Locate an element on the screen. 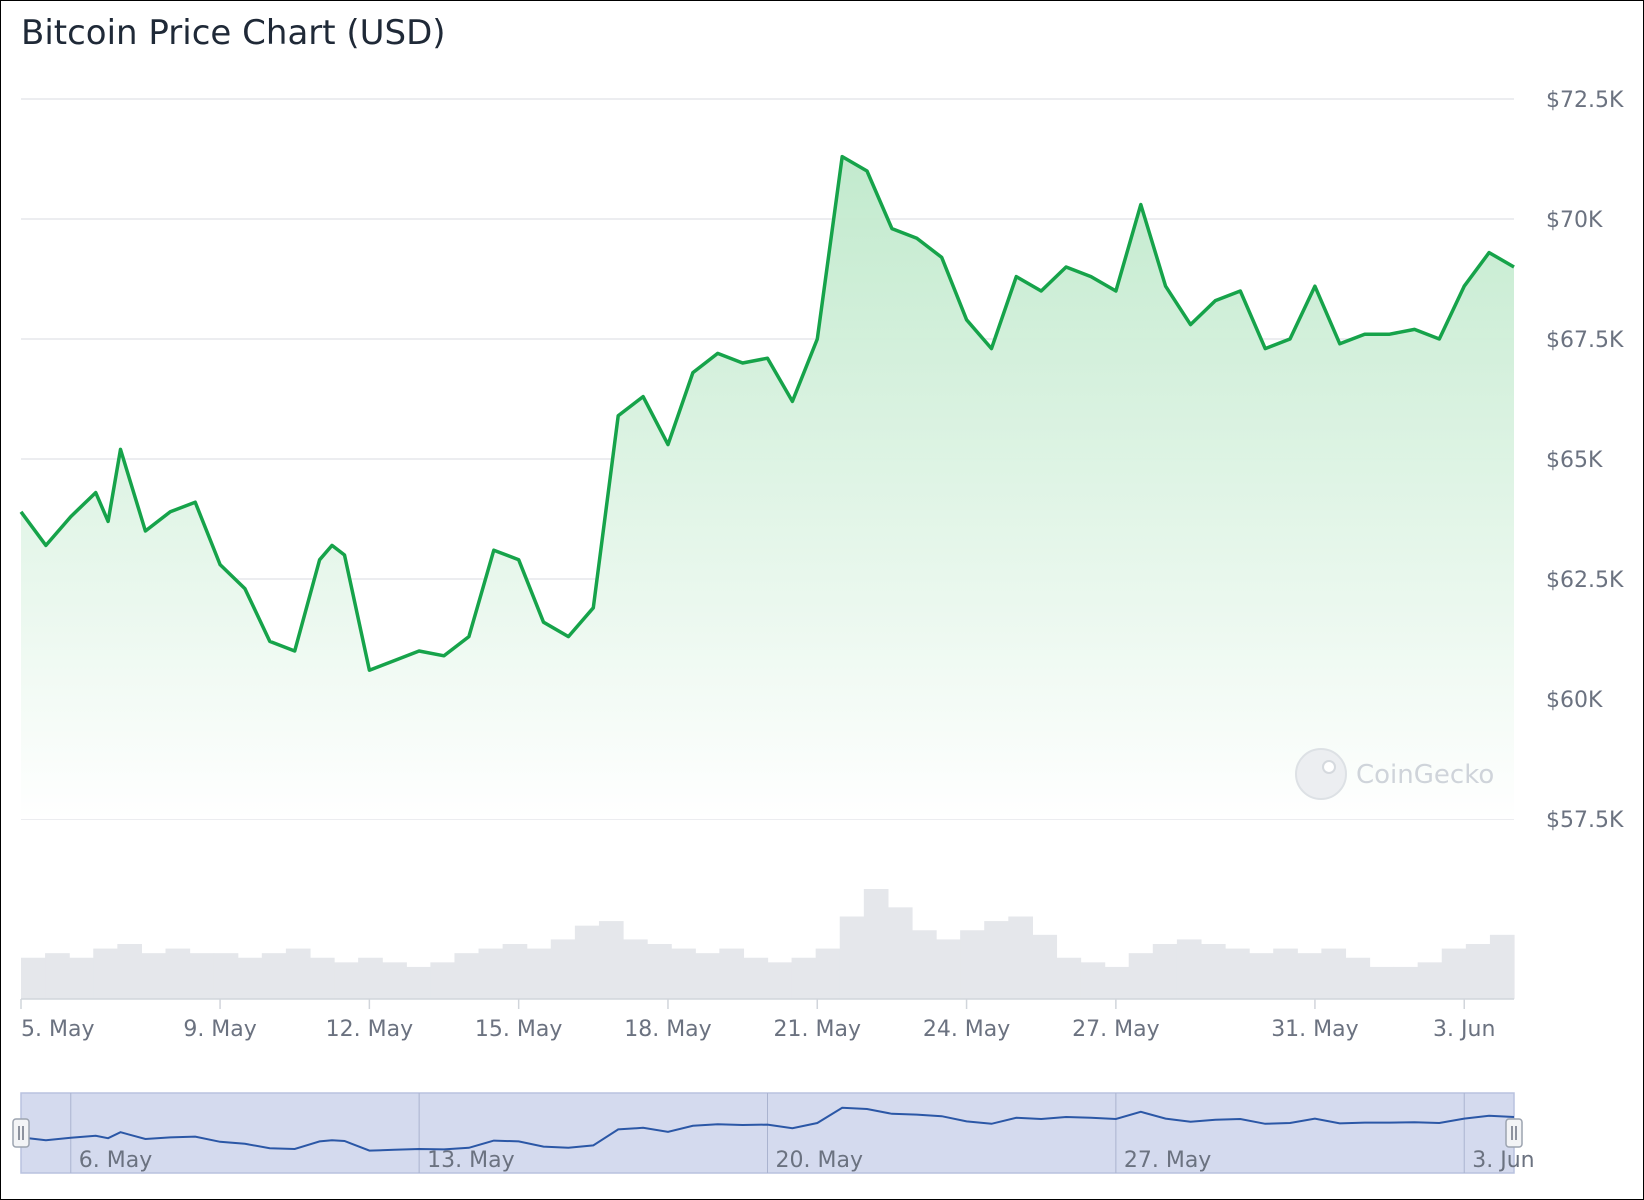  navigator-tick-label: 20. May is located at coordinates (819, 1160).